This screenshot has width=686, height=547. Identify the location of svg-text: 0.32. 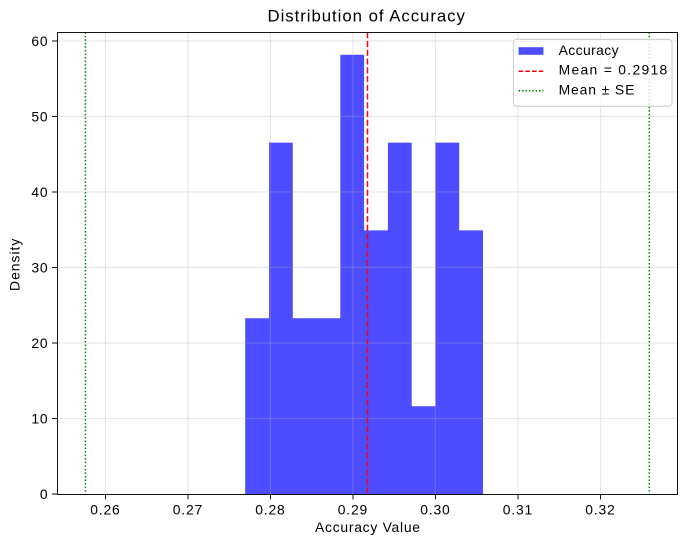
(600, 510).